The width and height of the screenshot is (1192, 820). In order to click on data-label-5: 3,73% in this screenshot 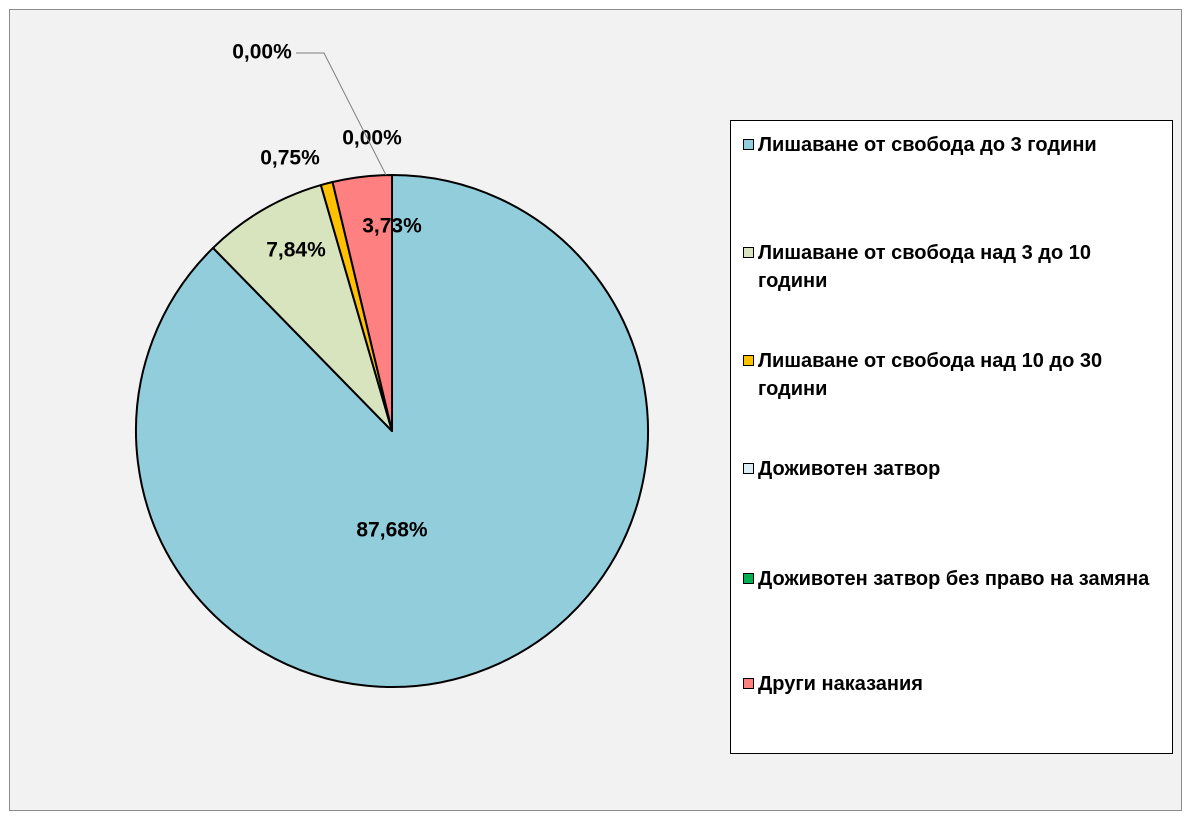, I will do `click(392, 226)`.